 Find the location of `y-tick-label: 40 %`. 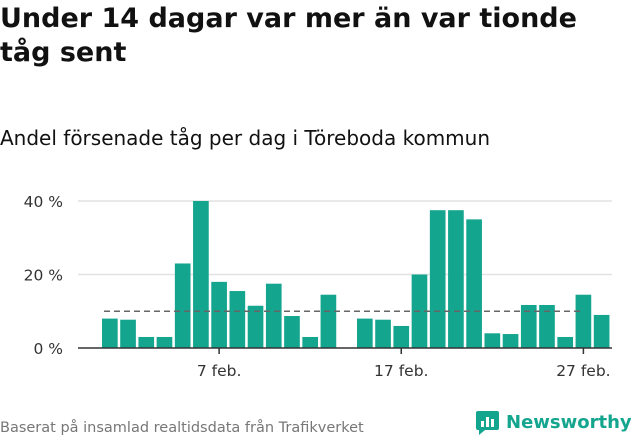

y-tick-label: 40 % is located at coordinates (43, 202).